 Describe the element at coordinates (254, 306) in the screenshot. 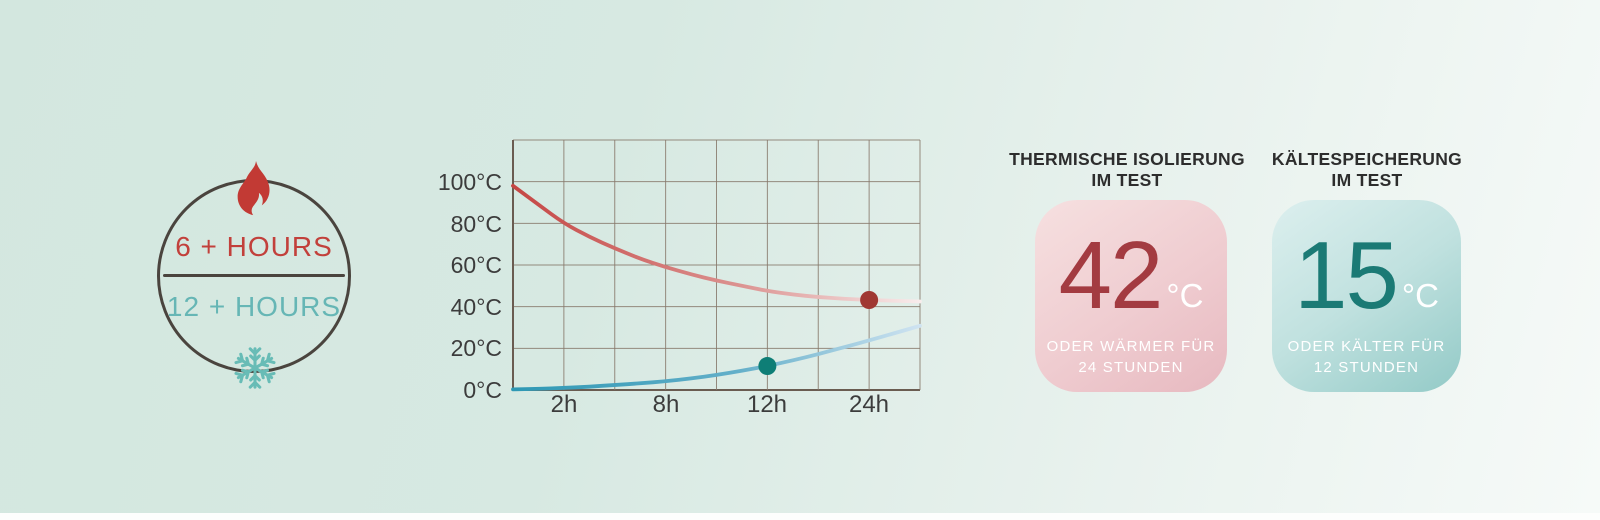

I see `cold-hours-label: 12 + HOURS` at that location.